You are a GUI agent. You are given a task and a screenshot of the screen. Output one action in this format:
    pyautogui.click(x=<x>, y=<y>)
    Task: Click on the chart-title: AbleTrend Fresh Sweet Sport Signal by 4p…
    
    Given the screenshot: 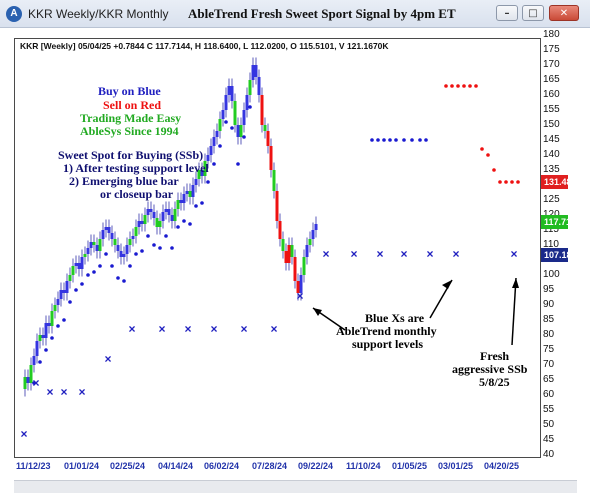 What is the action you would take?
    pyautogui.click(x=322, y=13)
    